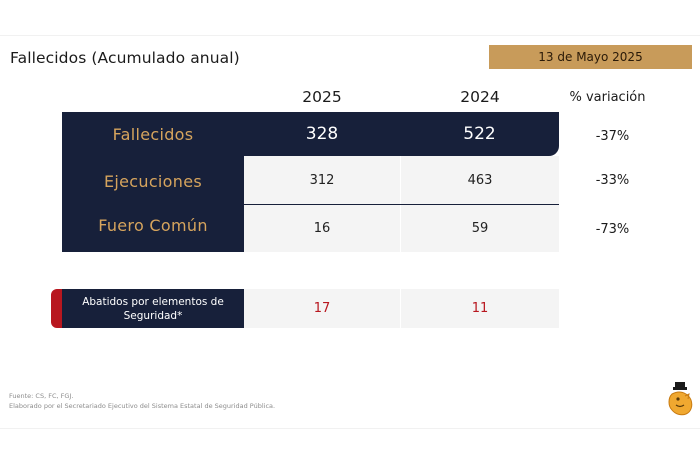 The height and width of the screenshot is (466, 700). I want to click on row-label-abatidos: Abatidos por elementos de Seguridad*, so click(153, 308).